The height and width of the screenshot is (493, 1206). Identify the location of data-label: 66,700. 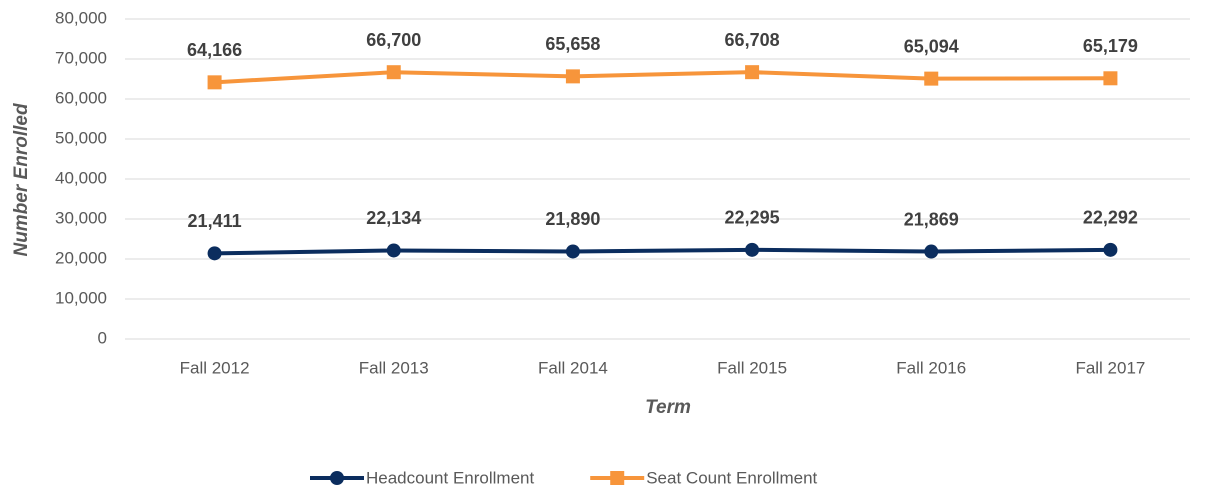
(393, 40).